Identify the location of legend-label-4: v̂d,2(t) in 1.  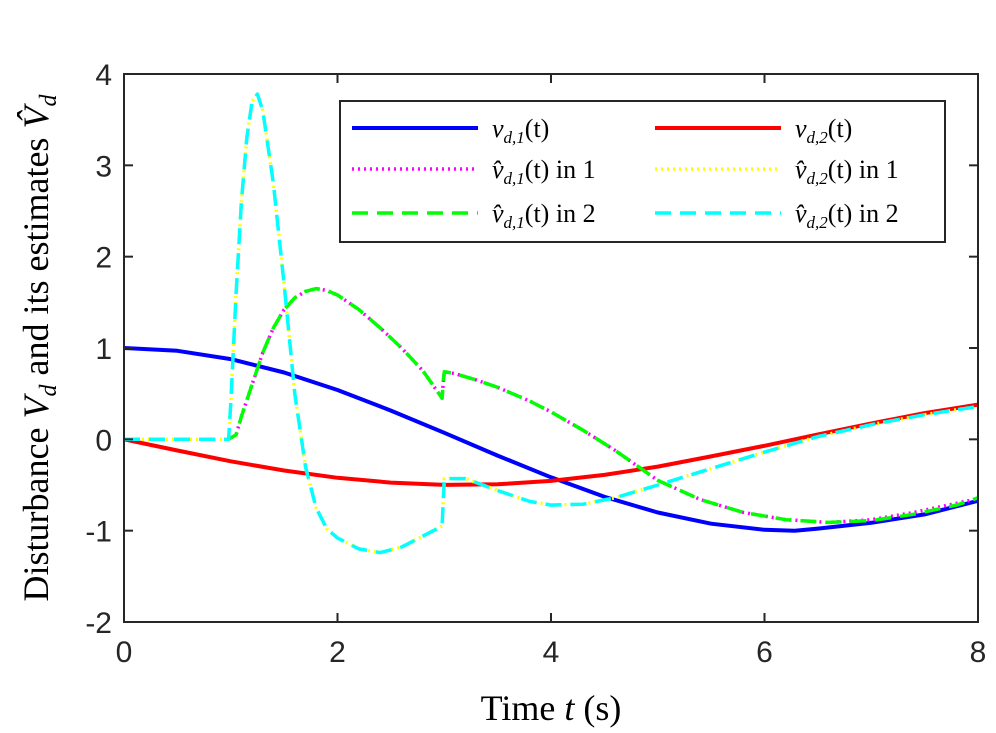
(847, 171).